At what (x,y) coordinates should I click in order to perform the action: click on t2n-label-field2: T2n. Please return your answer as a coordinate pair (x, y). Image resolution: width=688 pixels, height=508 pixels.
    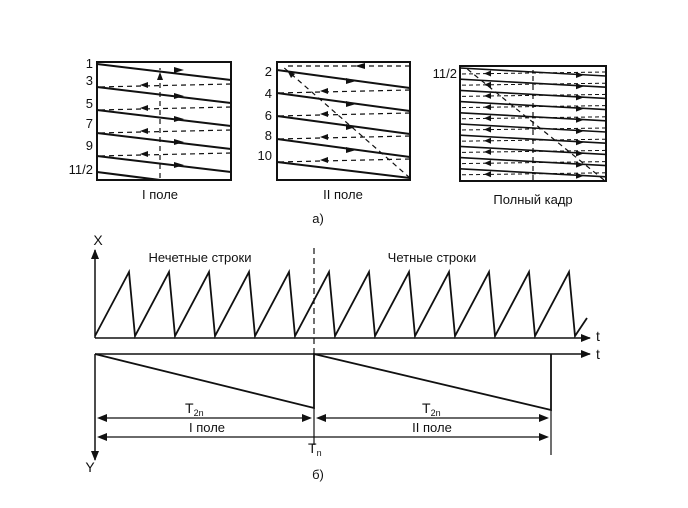
    Looking at the image, I should click on (431, 409).